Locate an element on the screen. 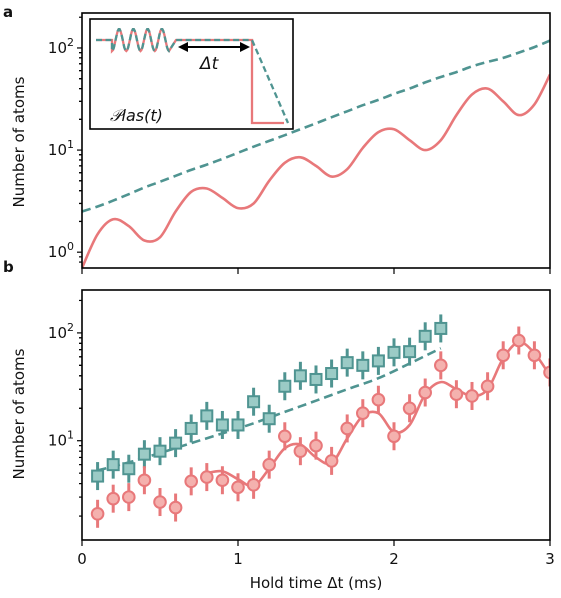 This screenshot has height=598, width=561. b-xtick-label: 3 is located at coordinates (550, 559).